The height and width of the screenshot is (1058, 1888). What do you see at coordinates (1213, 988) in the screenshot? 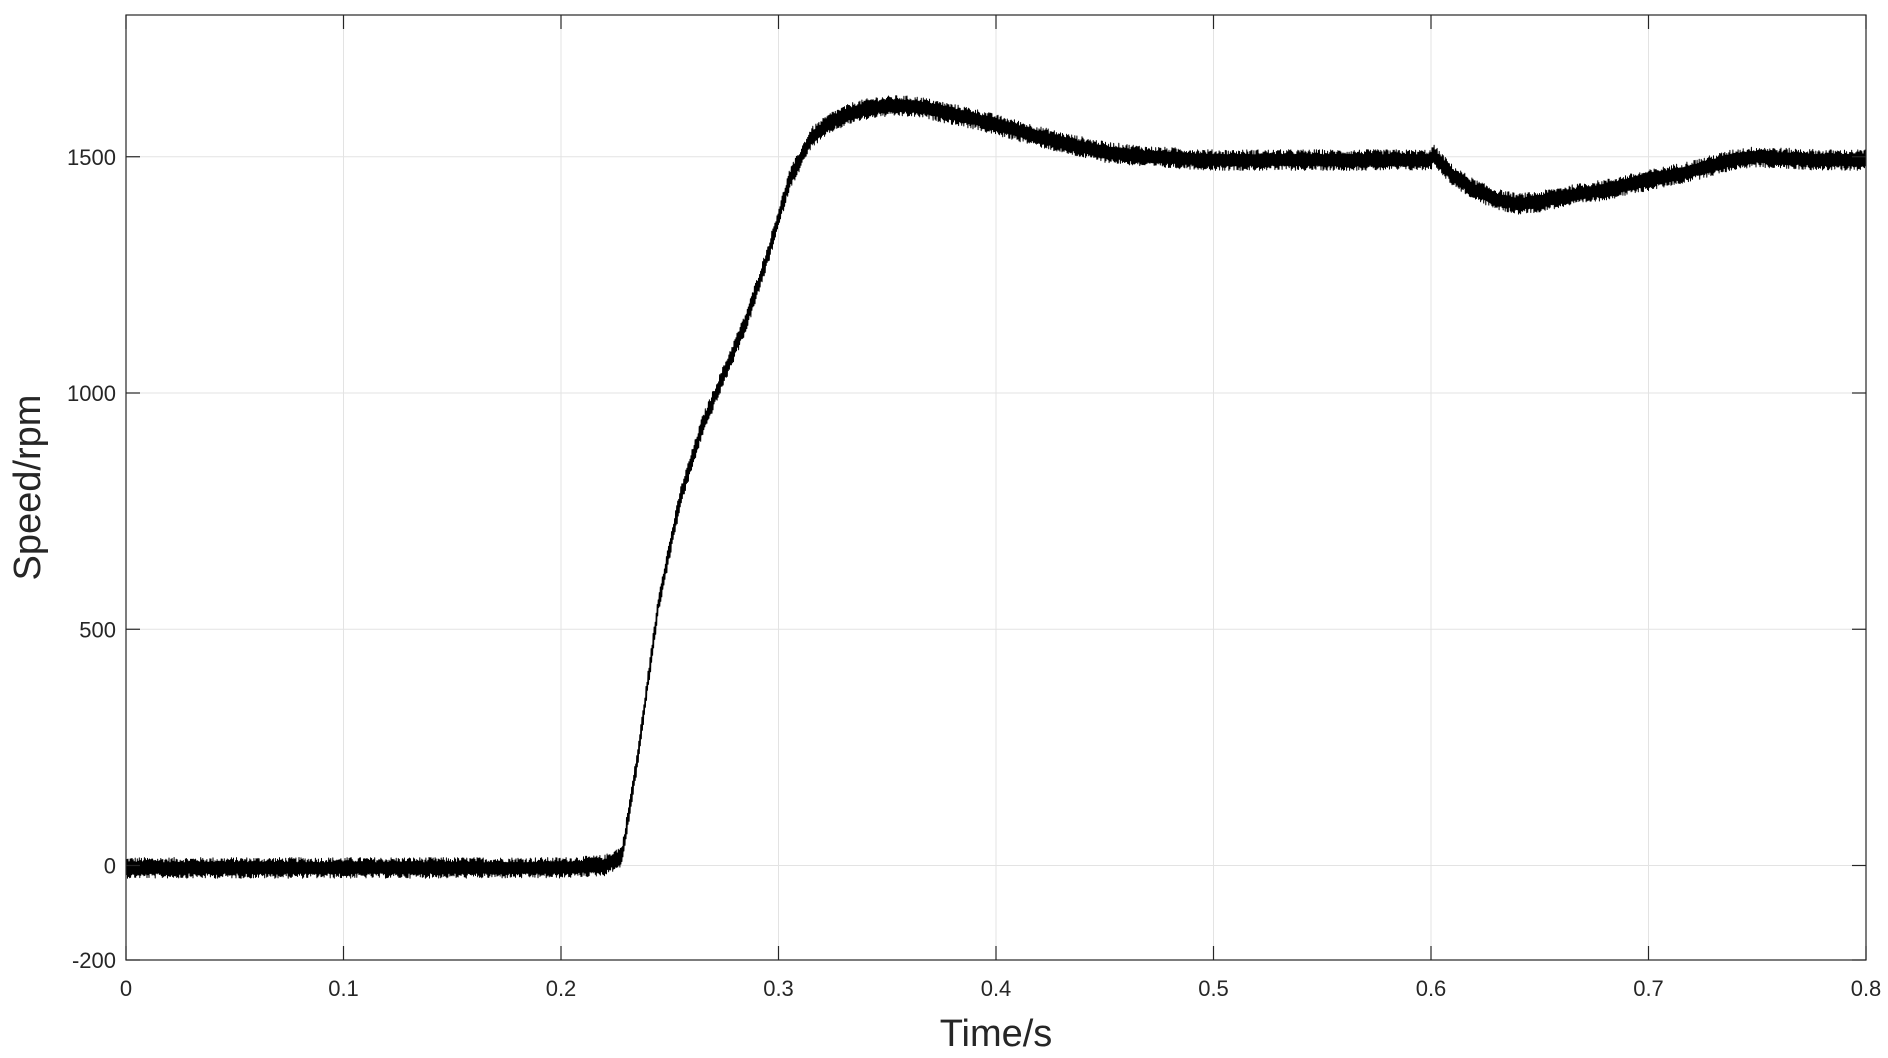
I see `x-tick-label: 0.5` at bounding box center [1213, 988].